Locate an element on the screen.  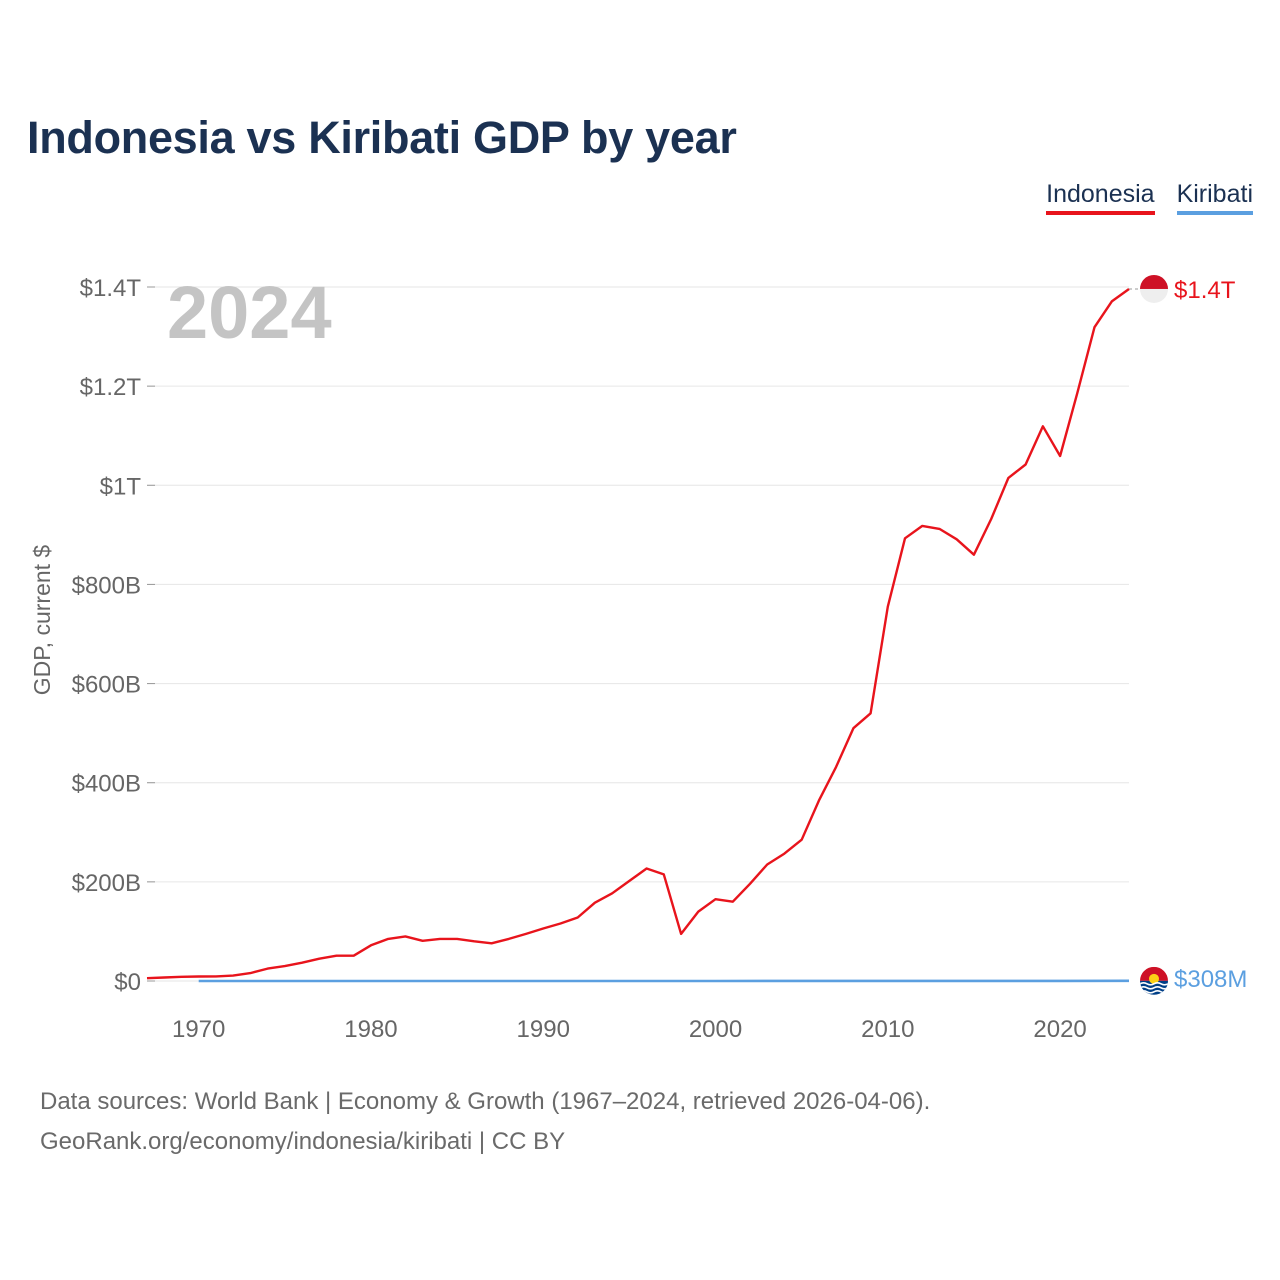
kiribati-flag-icon is located at coordinates (1154, 980).